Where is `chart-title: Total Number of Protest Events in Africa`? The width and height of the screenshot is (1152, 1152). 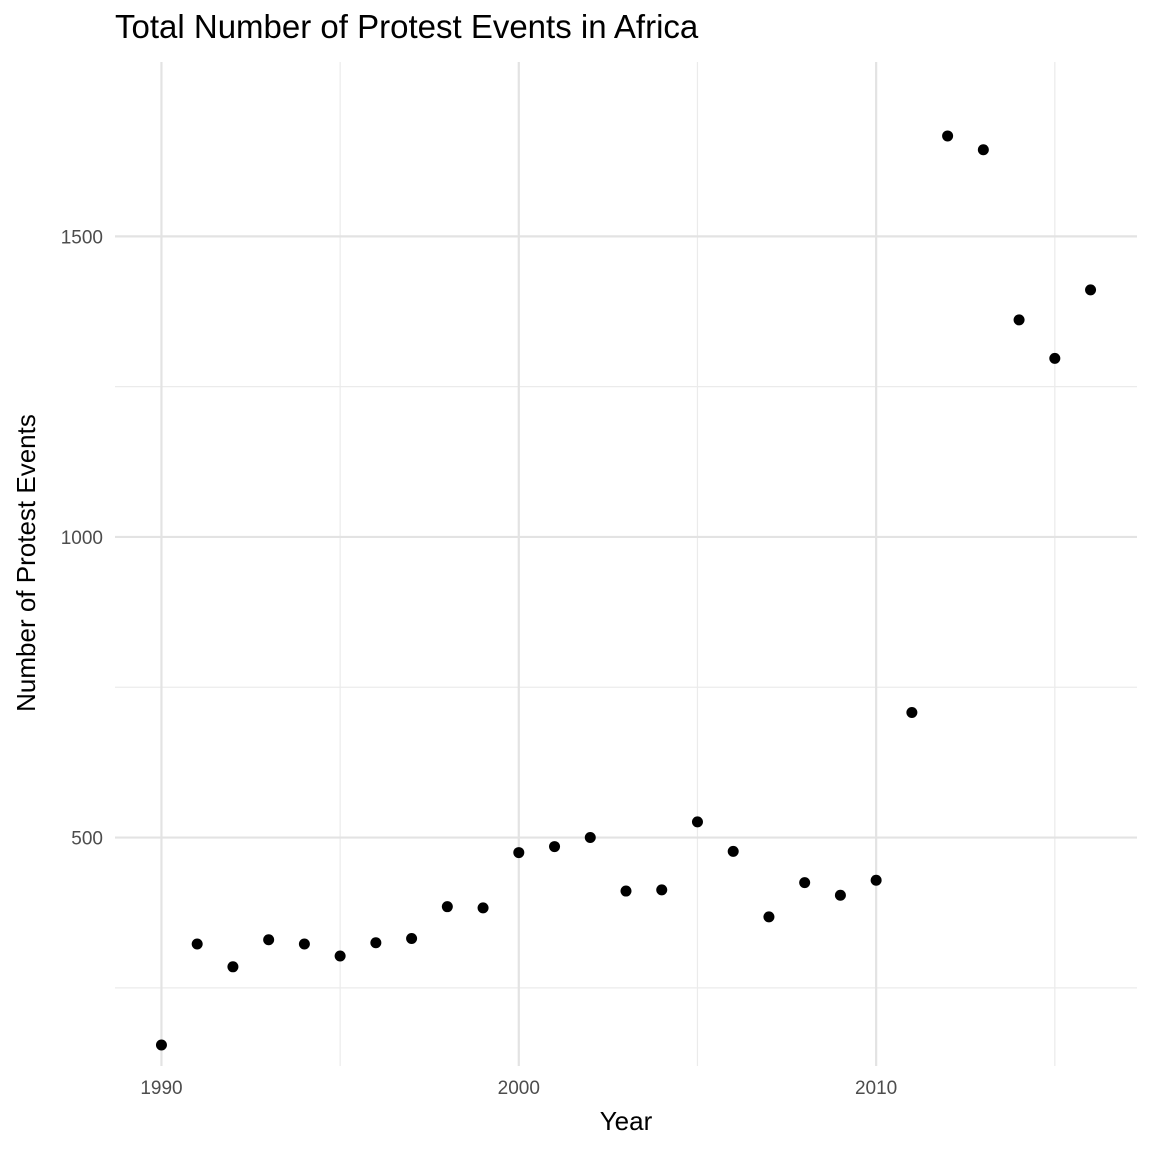
chart-title: Total Number of Protest Events in Africa is located at coordinates (407, 26).